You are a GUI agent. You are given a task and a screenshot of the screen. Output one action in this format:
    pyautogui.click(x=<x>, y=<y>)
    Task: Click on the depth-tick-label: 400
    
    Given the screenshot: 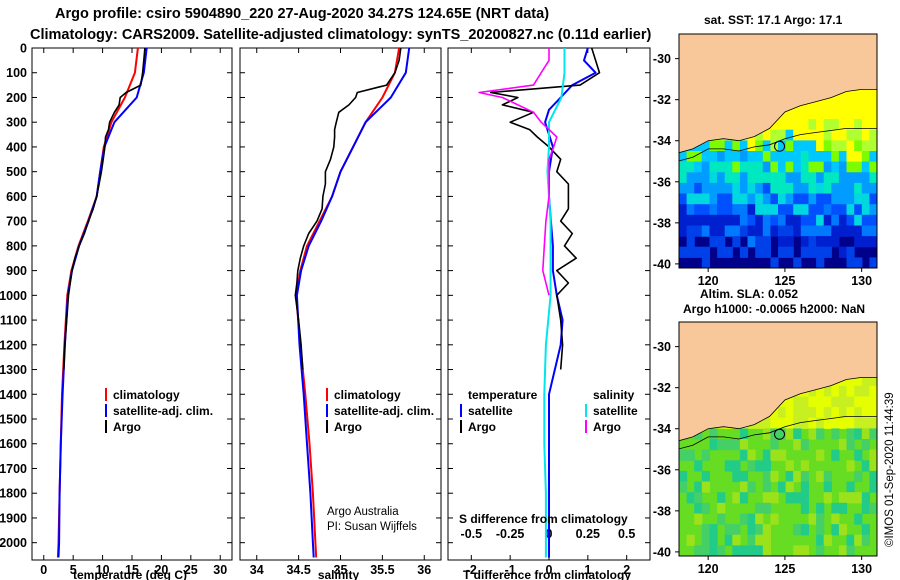 What is the action you would take?
    pyautogui.click(x=16, y=147)
    